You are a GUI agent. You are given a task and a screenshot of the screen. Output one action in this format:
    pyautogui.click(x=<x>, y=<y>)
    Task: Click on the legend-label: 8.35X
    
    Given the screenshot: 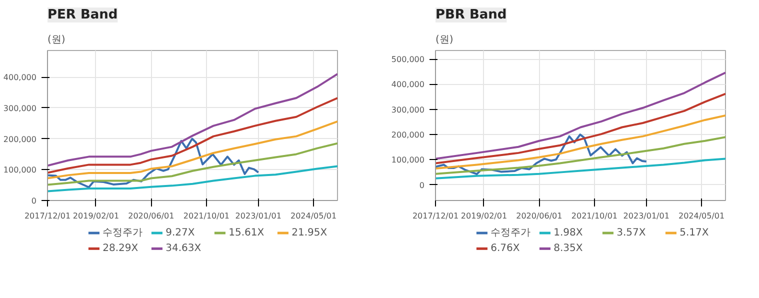 What is the action you would take?
    pyautogui.click(x=568, y=248)
    